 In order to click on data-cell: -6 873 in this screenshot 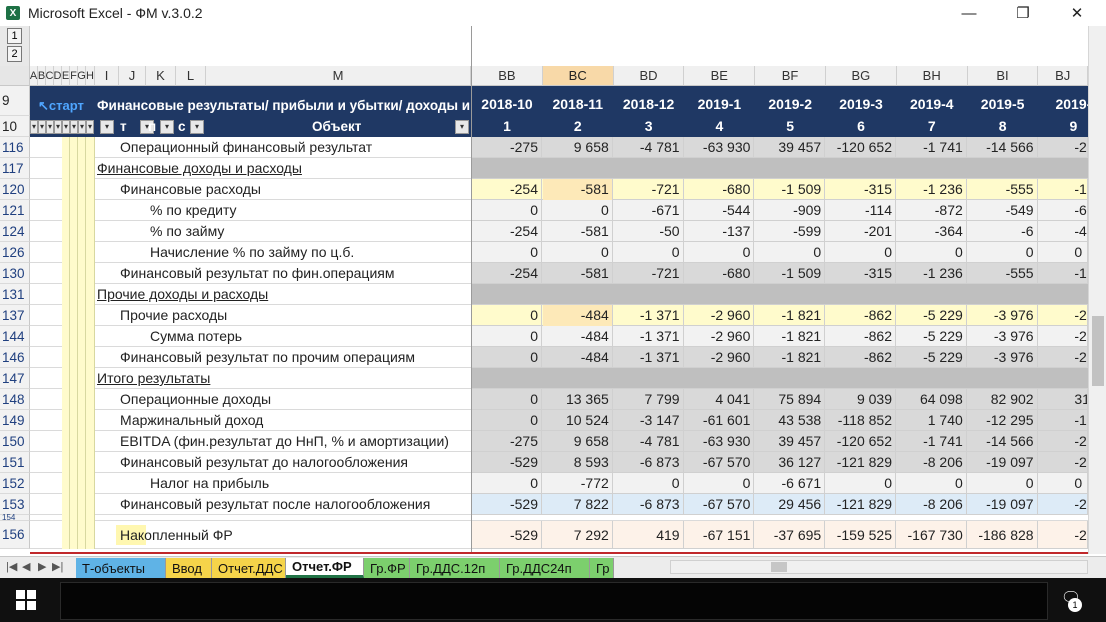, I will do `click(649, 504)`.